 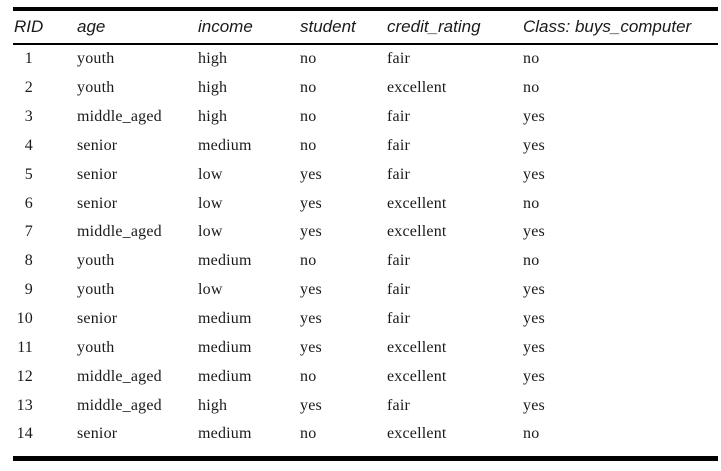 I want to click on column-header-class: Class: buys_computer, so click(x=620, y=28).